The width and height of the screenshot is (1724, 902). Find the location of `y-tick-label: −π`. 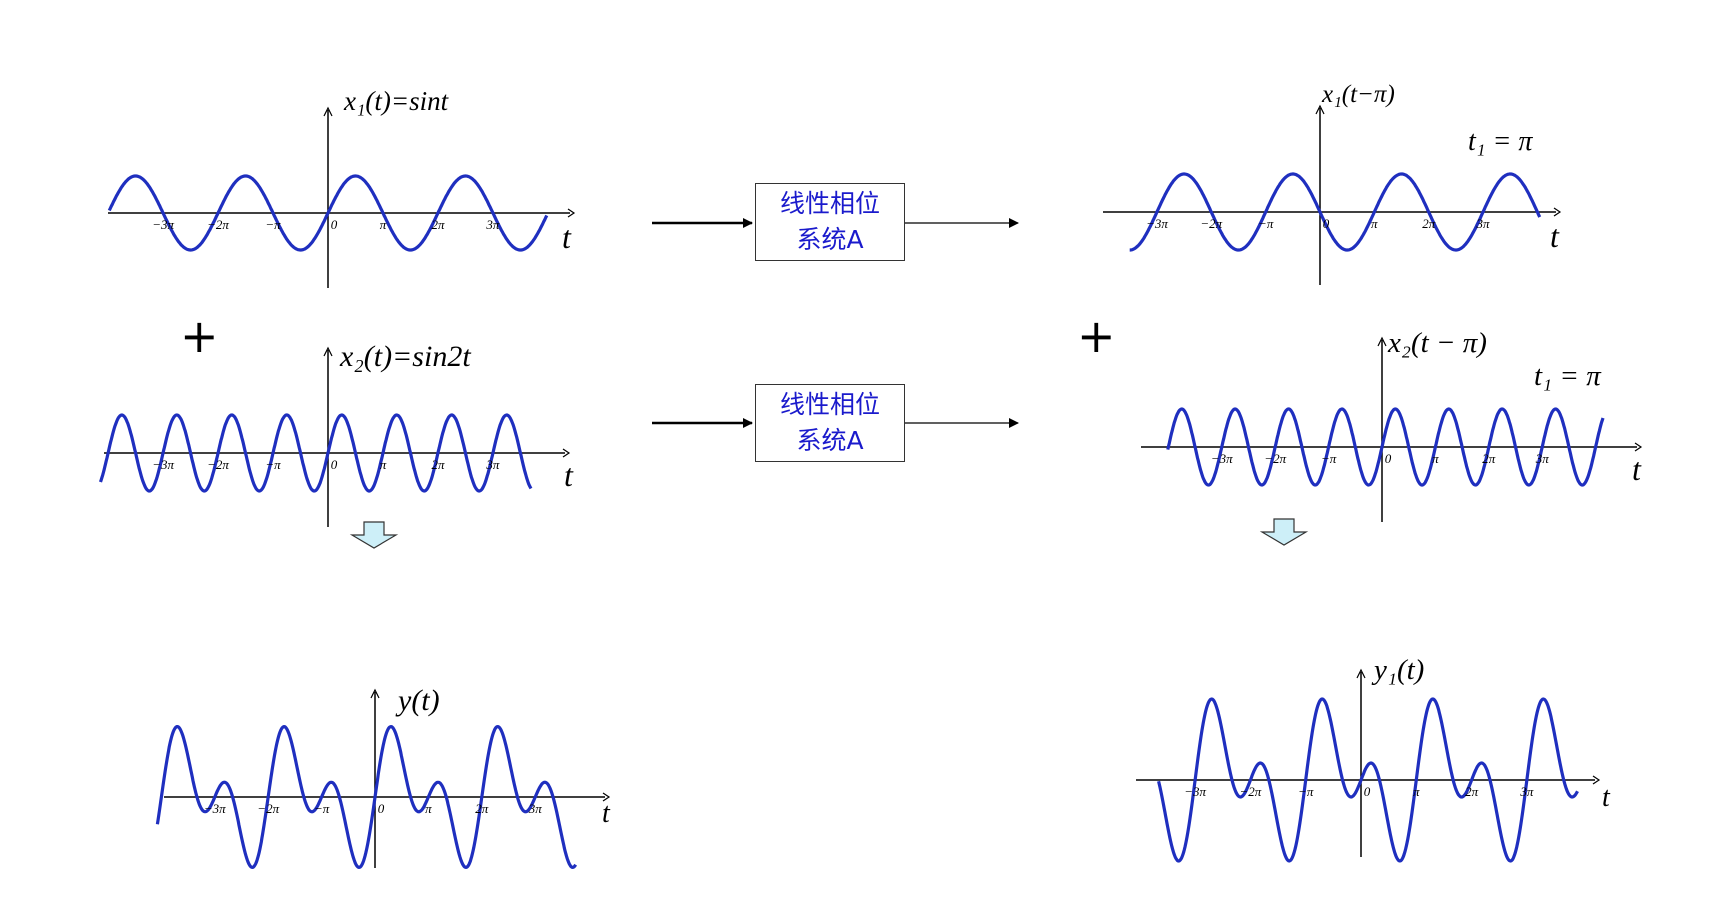

y-tick-label: −π is located at coordinates (322, 808).